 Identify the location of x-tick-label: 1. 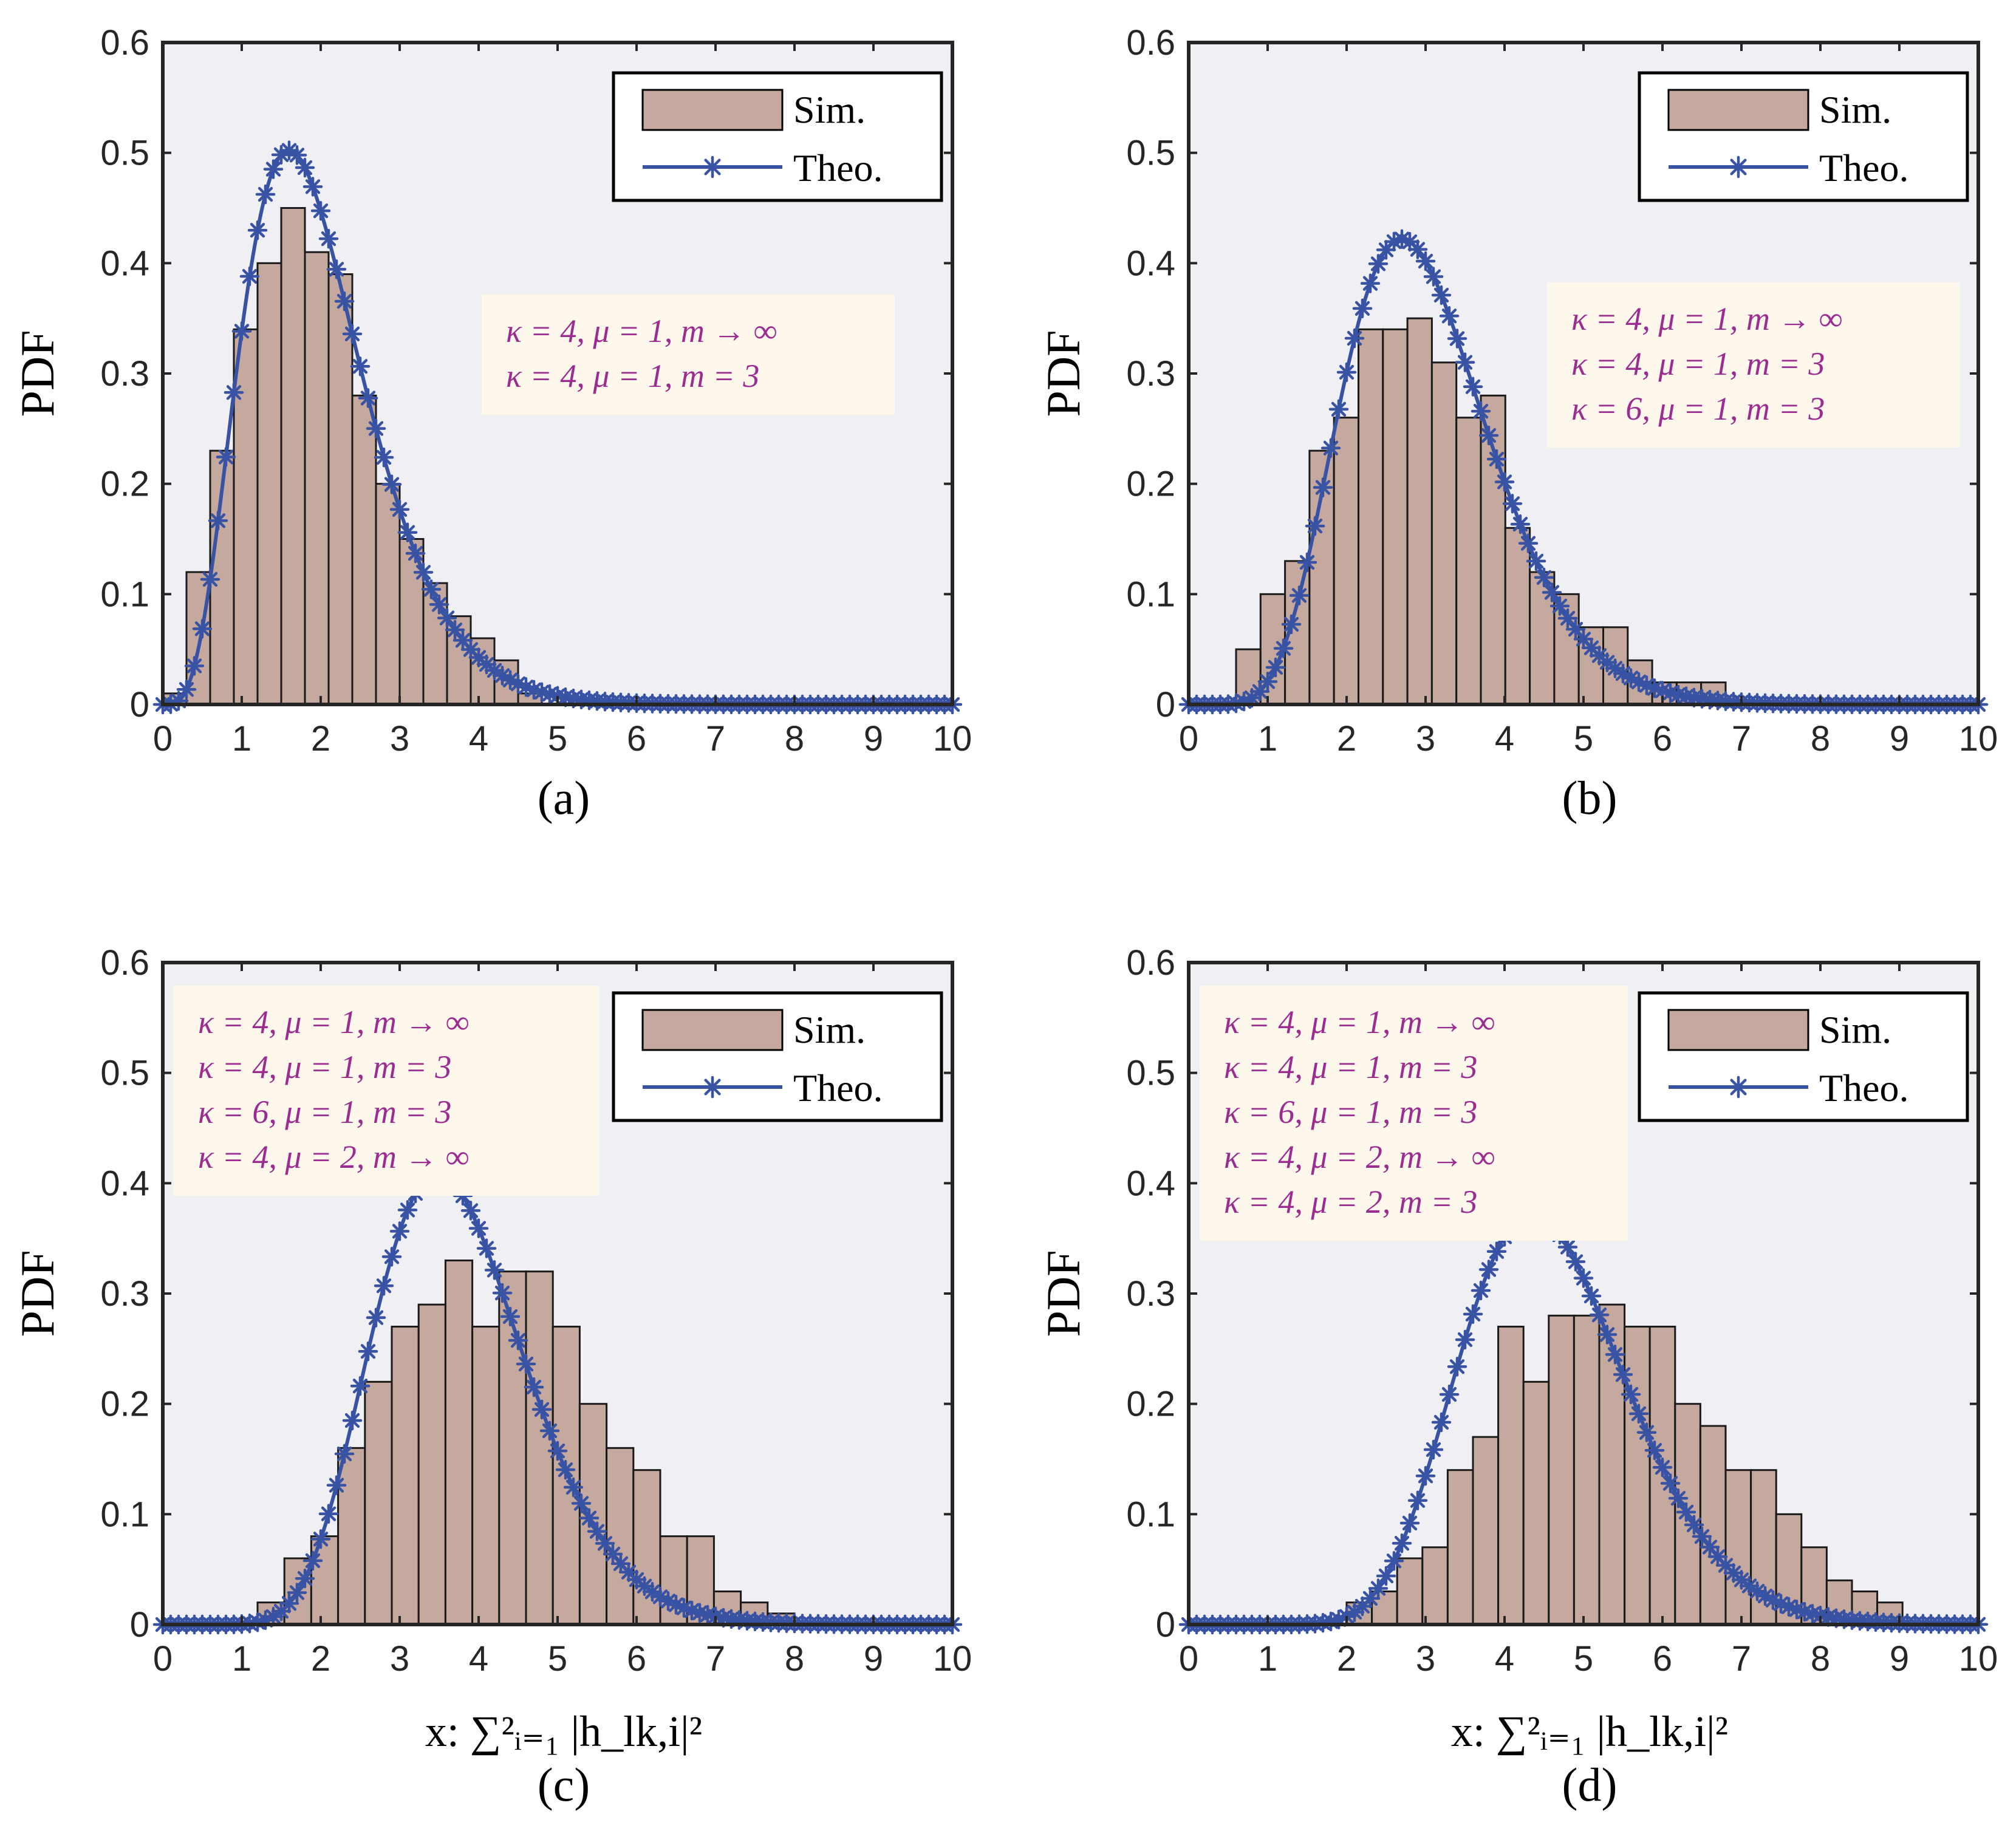
(1268, 1659).